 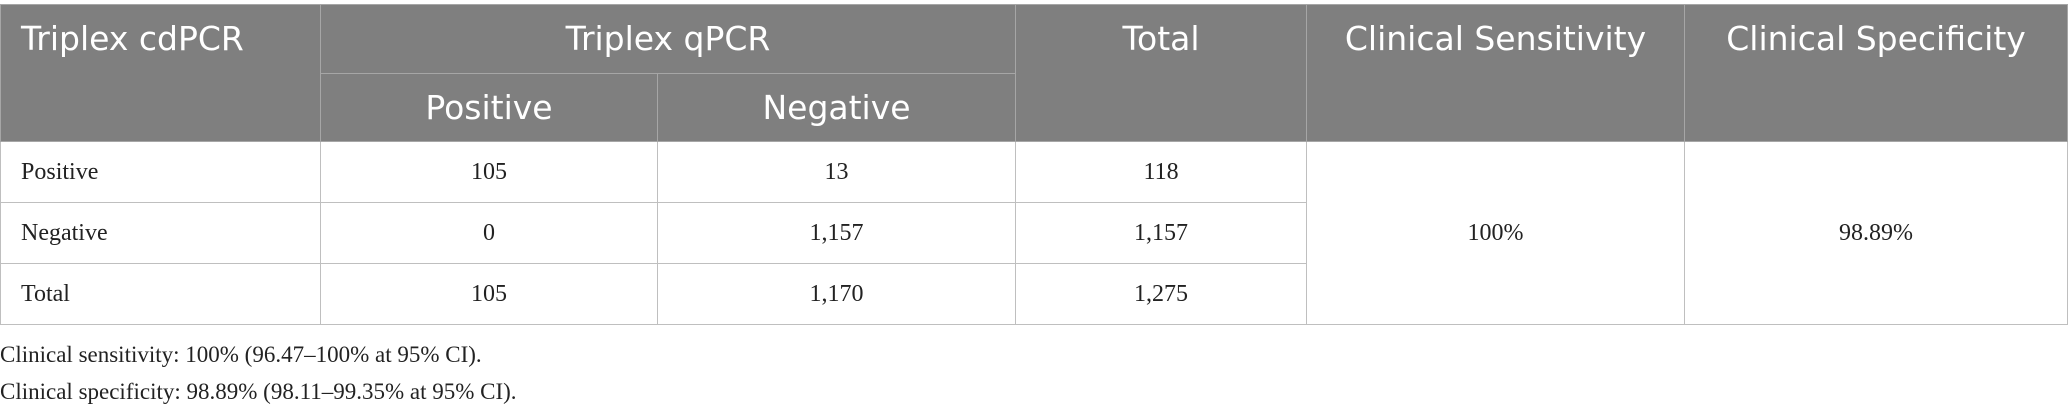 I want to click on cell: 1,170, so click(x=836, y=294).